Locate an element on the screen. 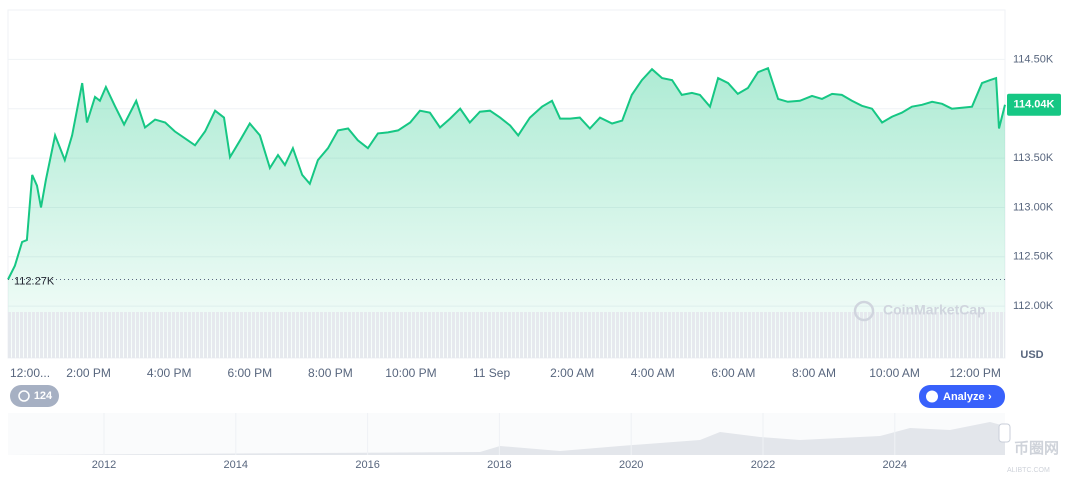 The width and height of the screenshot is (1072, 477). watermark: CoinMarketCap is located at coordinates (934, 310).